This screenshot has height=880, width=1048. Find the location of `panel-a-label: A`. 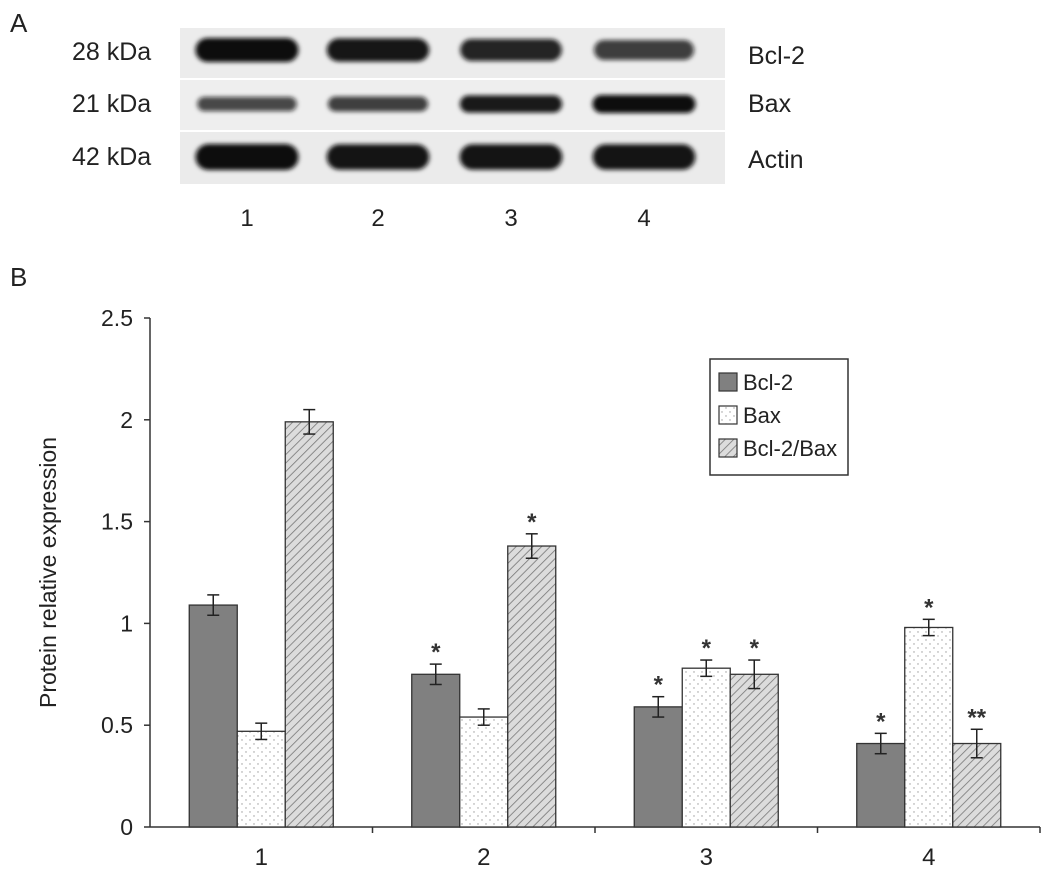

panel-a-label: A is located at coordinates (19, 23).